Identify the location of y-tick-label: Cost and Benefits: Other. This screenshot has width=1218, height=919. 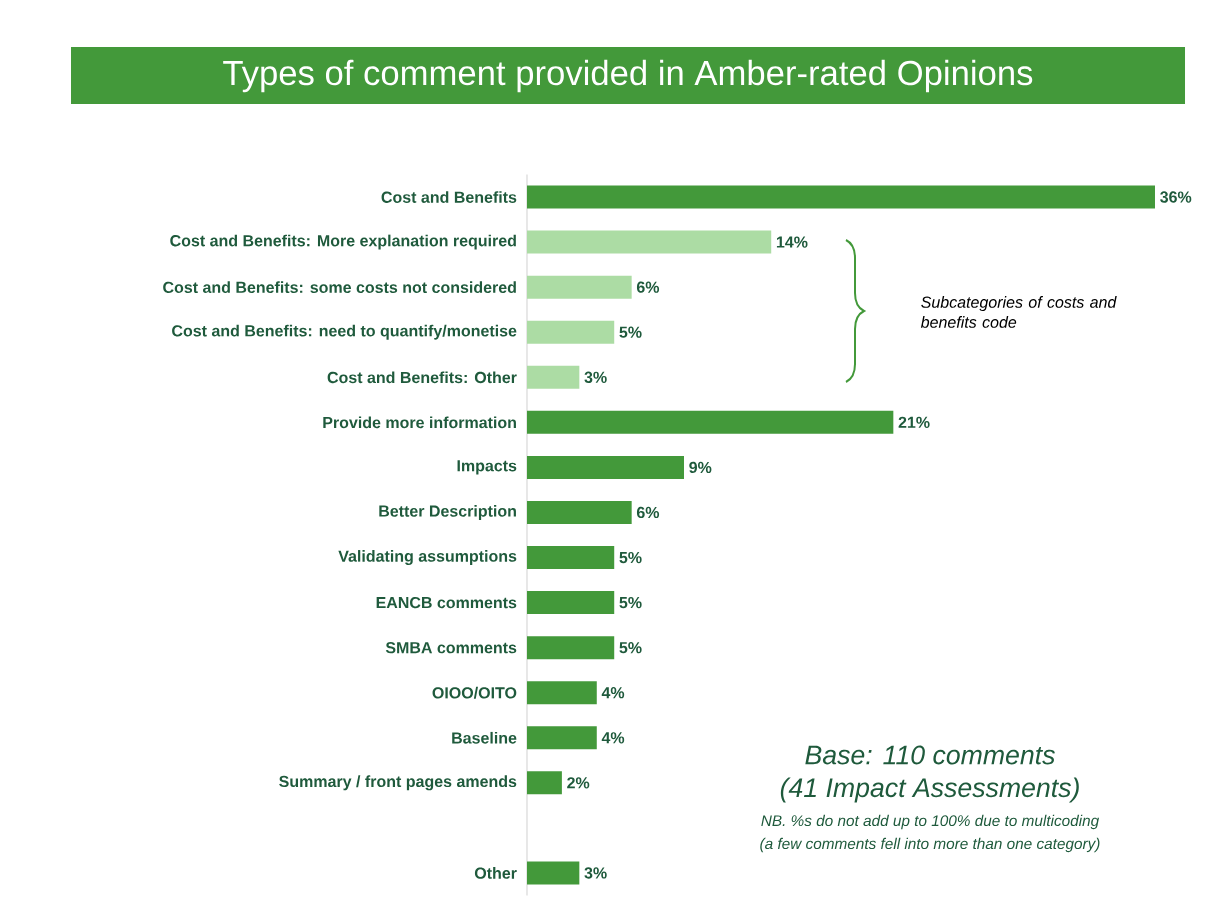
(422, 377).